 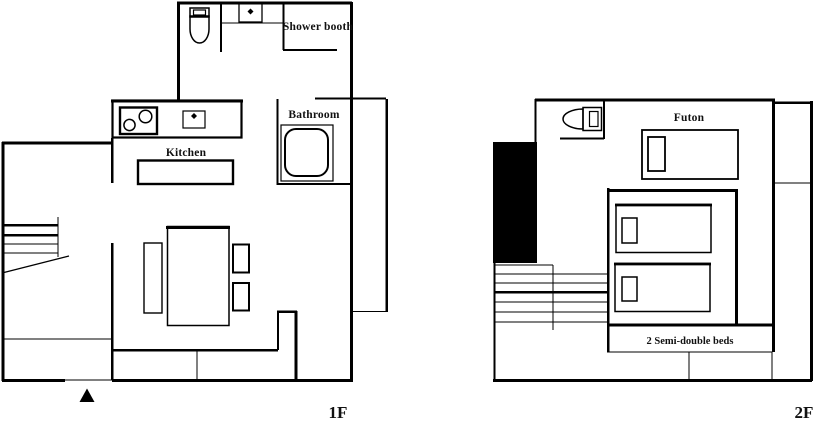 I want to click on kitchen-fixtures, so click(x=177, y=142).